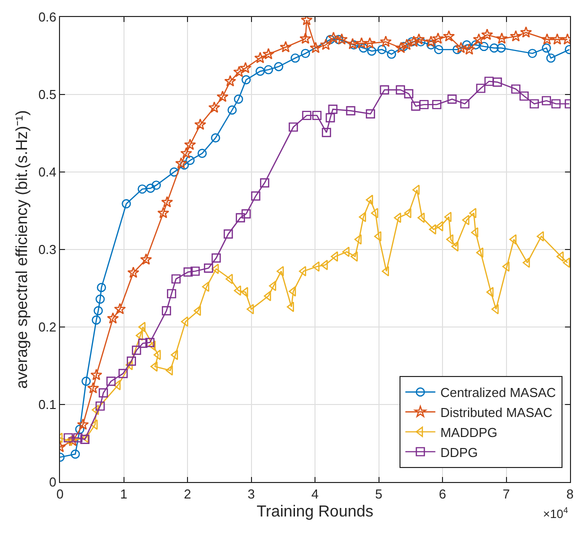 This screenshot has height=540, width=584. What do you see at coordinates (442, 494) in the screenshot?
I see `x-tick-label: 6` at bounding box center [442, 494].